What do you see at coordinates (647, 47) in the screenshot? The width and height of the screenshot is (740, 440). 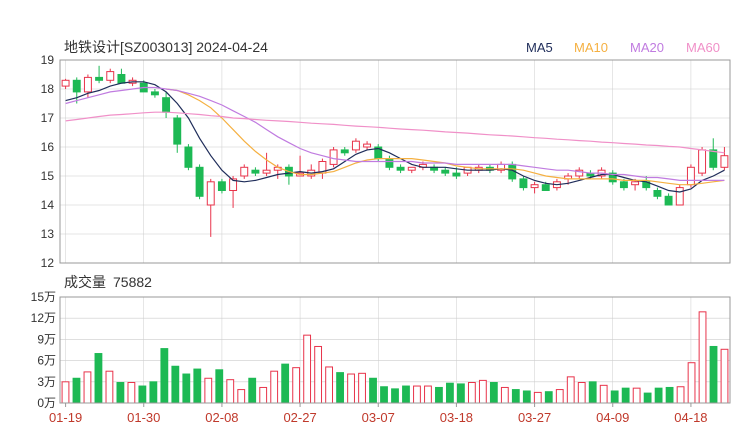 I see `legend-ma20: MA20` at bounding box center [647, 47].